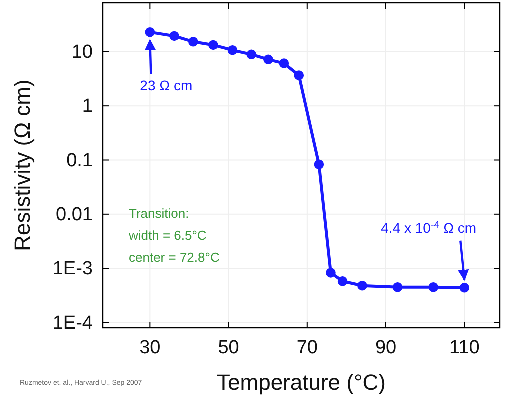  I want to click on x-tick-label: 110, so click(464, 347).